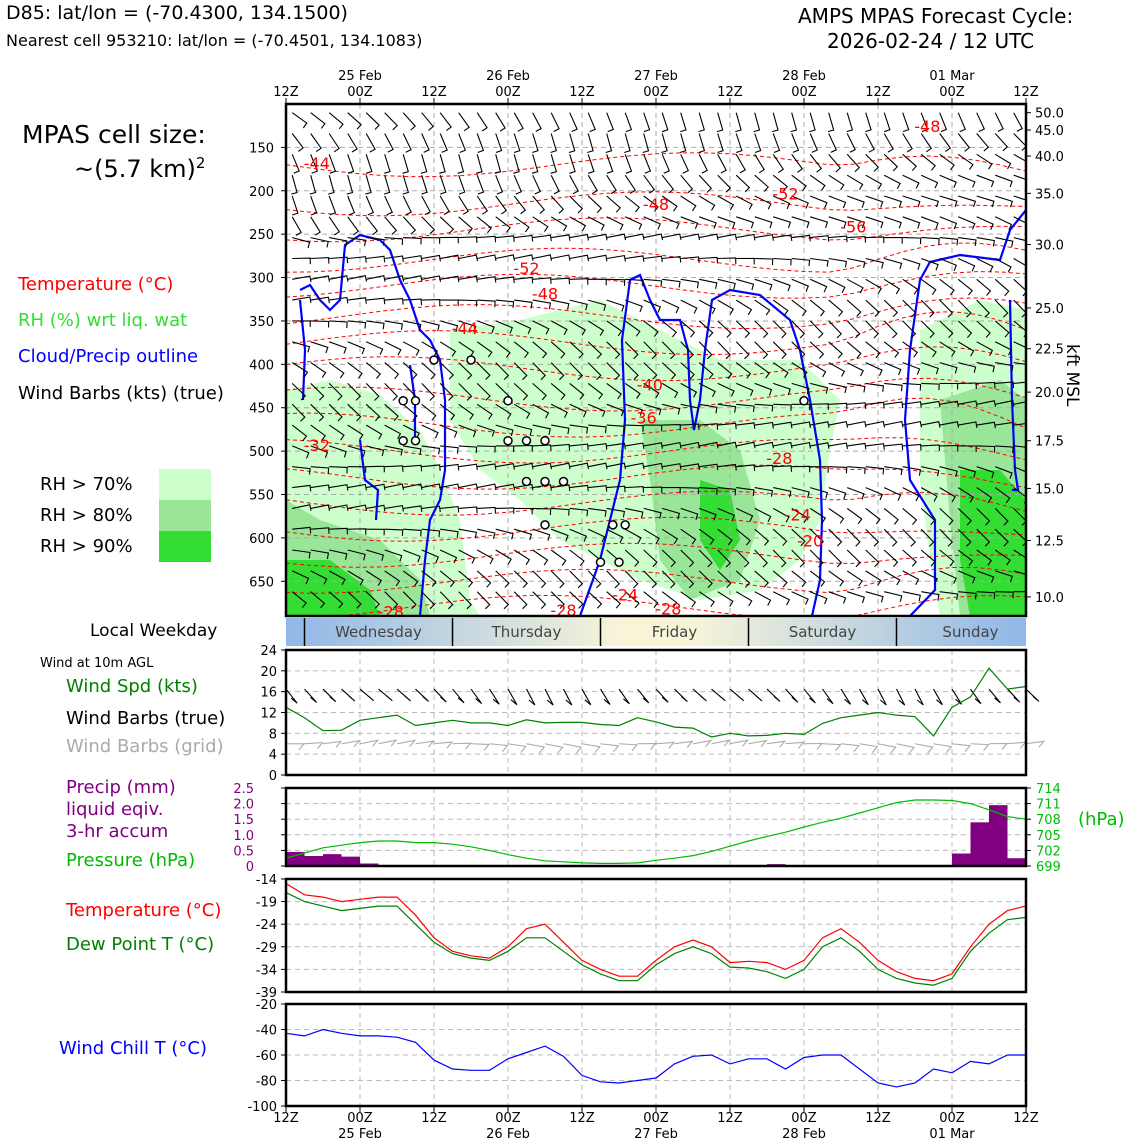 This screenshot has width=1140, height=1140. What do you see at coordinates (936, 16) in the screenshot?
I see `cycle-title: AMPS MPAS Forecast Cycle:` at bounding box center [936, 16].